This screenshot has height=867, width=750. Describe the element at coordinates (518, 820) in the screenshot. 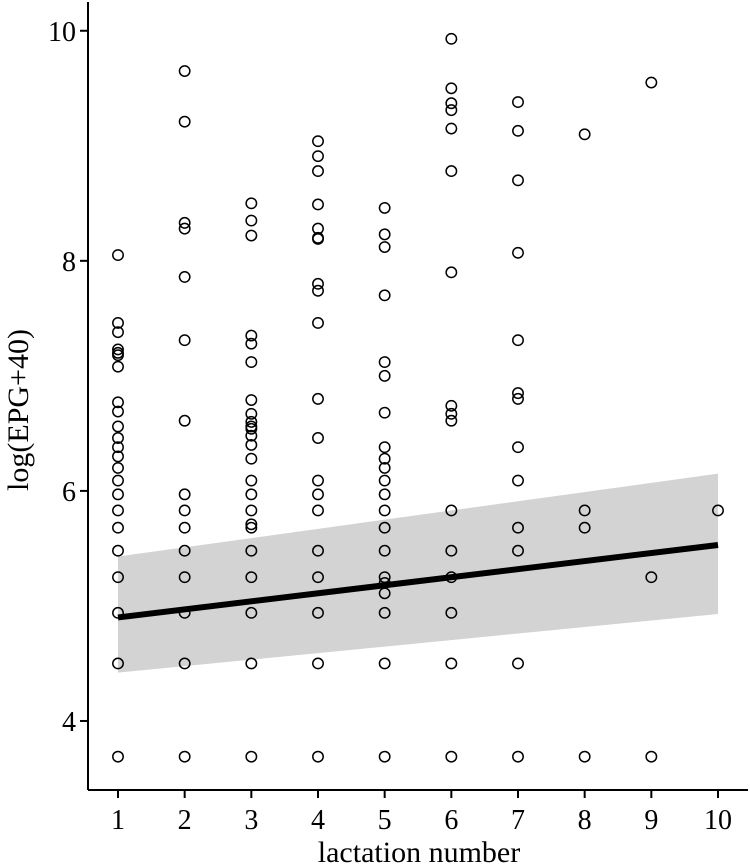

I see `x-tick-label: 7` at that location.